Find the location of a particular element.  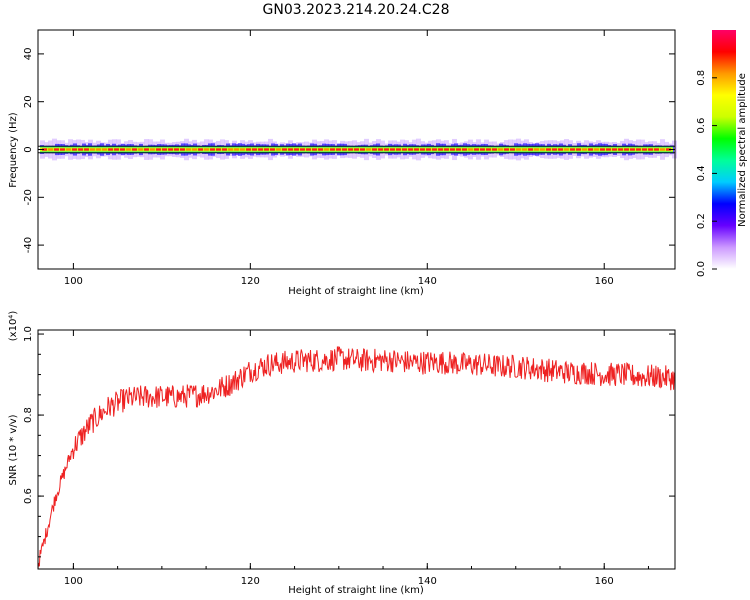

spectrogram-ylabel: Frequency (Hz) is located at coordinates (13, 150).